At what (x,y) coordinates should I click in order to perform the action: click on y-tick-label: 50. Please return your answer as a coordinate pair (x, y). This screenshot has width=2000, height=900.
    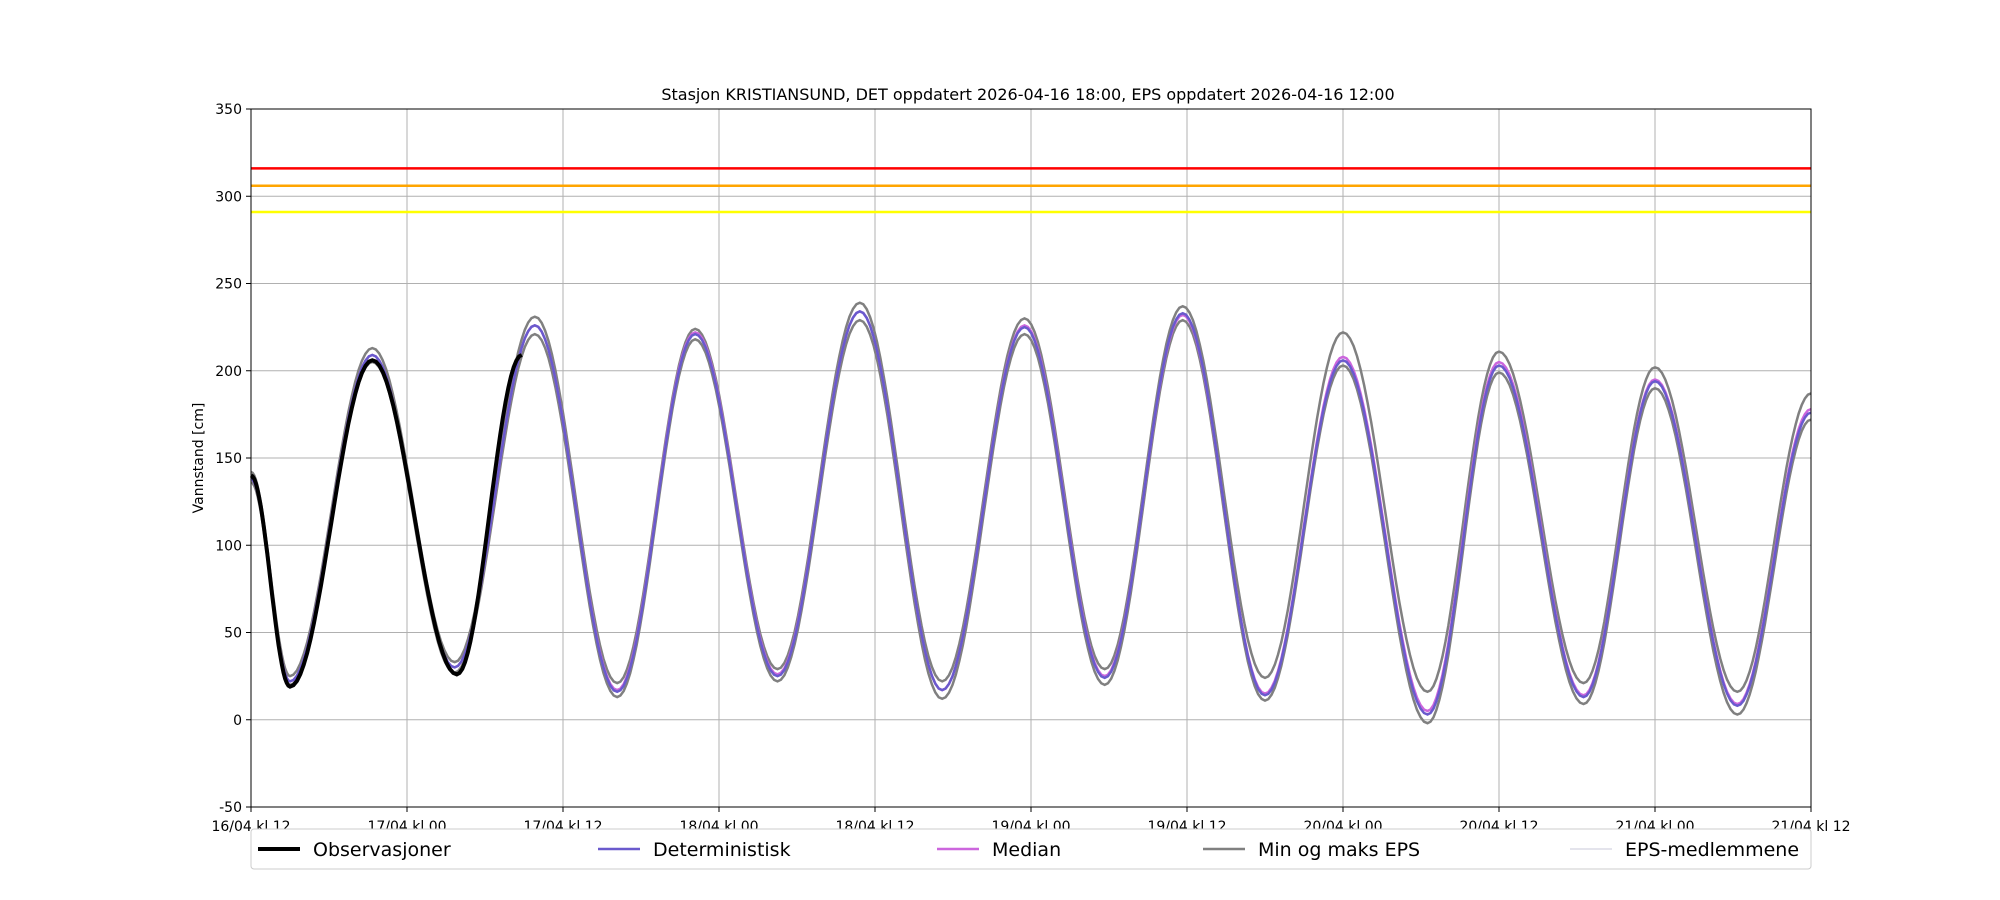
    Looking at the image, I should click on (233, 634).